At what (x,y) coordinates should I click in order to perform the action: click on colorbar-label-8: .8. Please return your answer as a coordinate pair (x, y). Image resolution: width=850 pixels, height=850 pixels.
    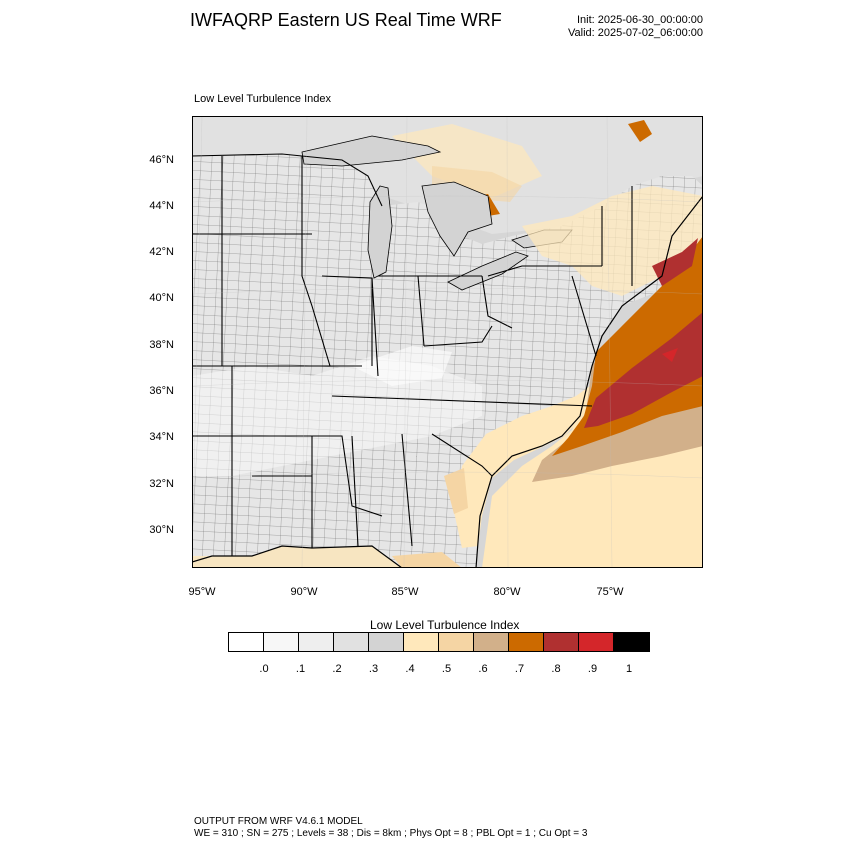
    Looking at the image, I should click on (556, 669).